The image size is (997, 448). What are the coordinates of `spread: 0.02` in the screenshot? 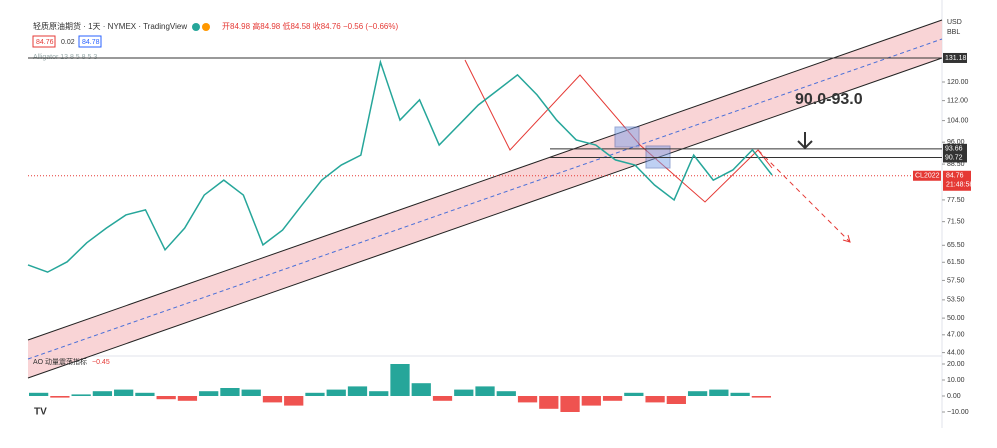 It's located at (68, 42).